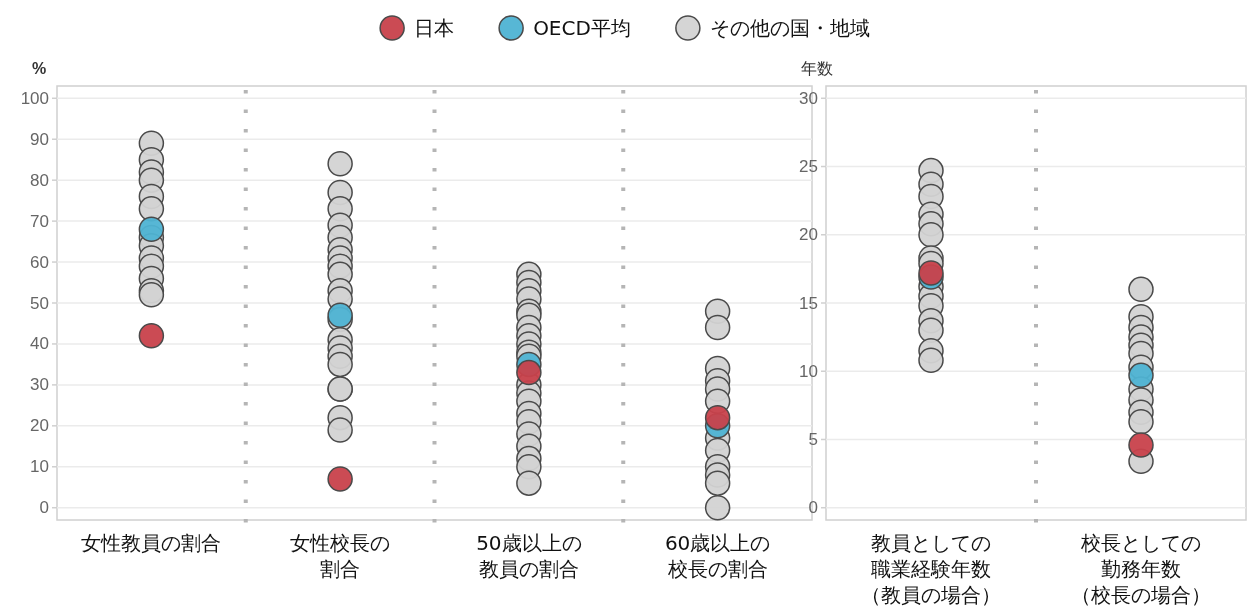 The width and height of the screenshot is (1249, 615). Describe the element at coordinates (808, 167) in the screenshot. I see `y-tick-label: 25` at that location.